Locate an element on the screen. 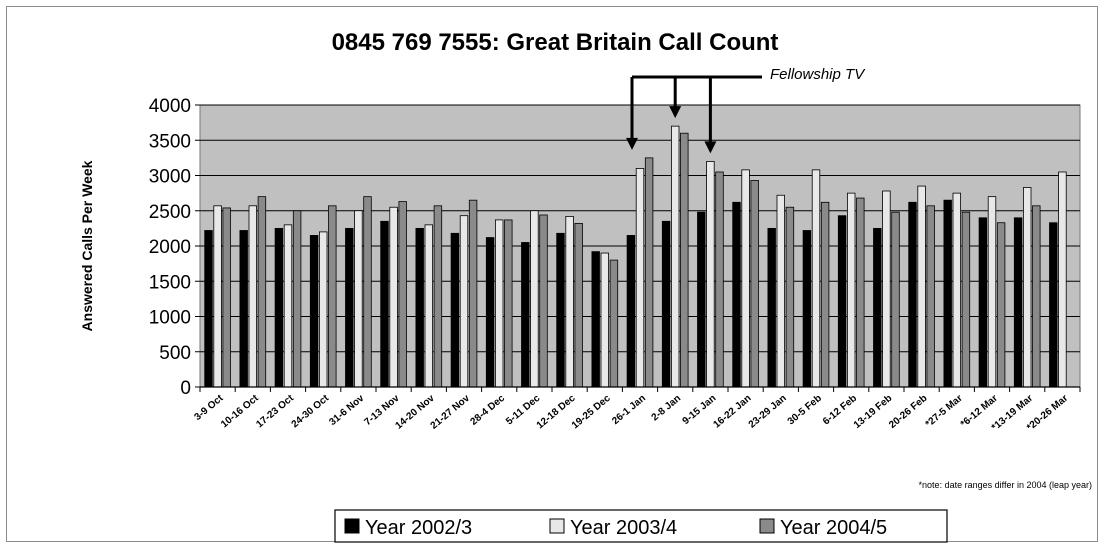 This screenshot has height=550, width=1106. x-tick-label: 13-19 Feb is located at coordinates (873, 412).